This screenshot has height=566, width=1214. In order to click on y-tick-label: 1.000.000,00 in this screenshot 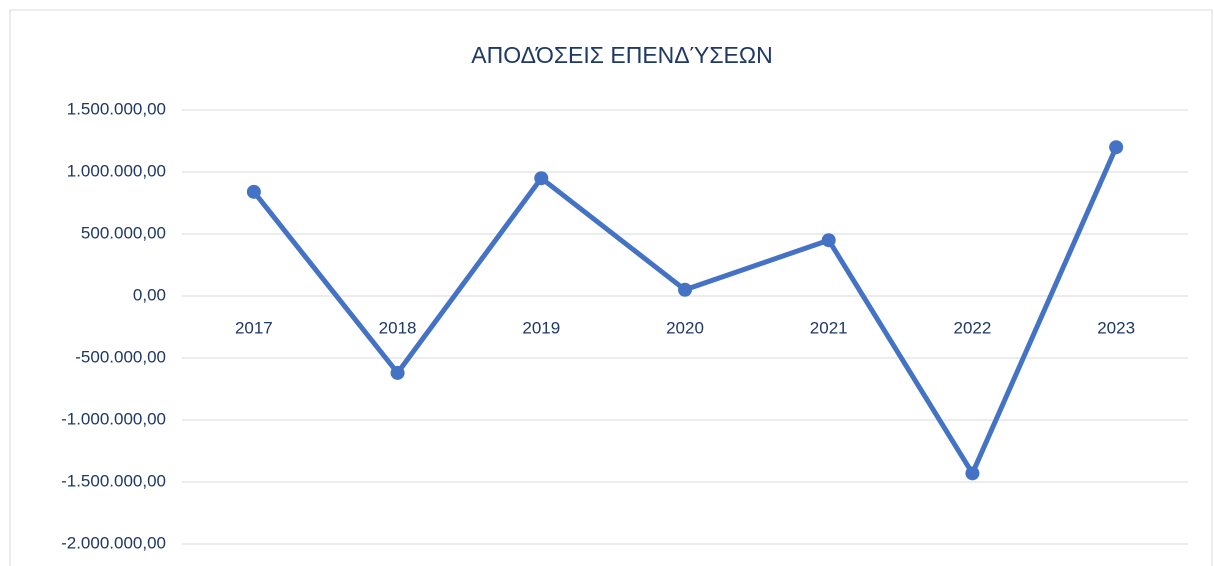, I will do `click(116, 170)`.